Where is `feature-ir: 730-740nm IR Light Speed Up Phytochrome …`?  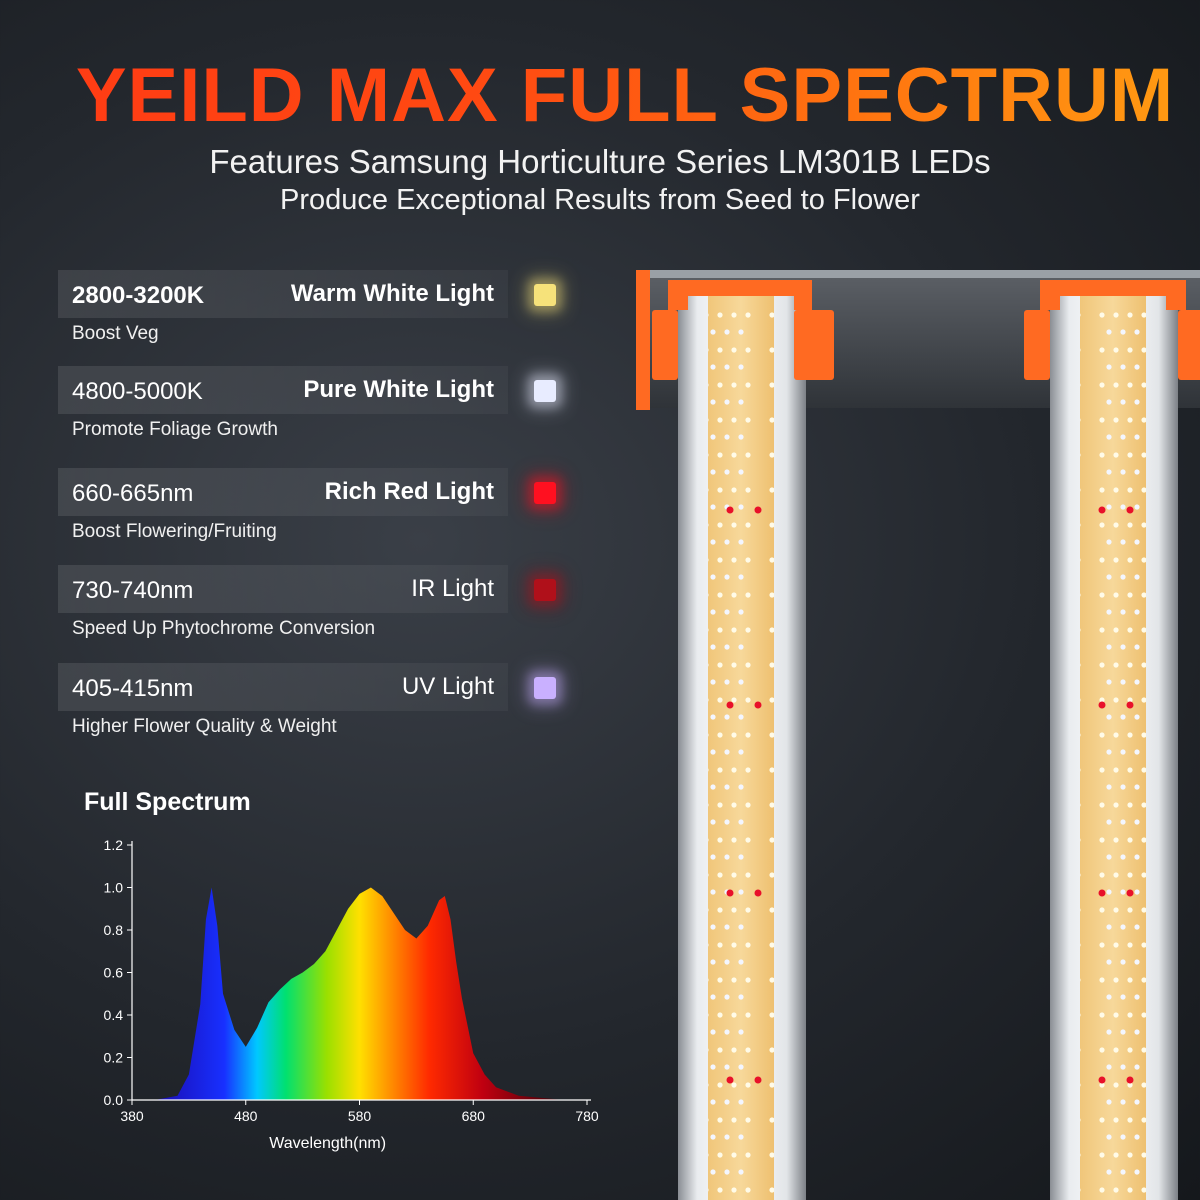
feature-ir: 730-740nm IR Light Speed Up Phytochrome … is located at coordinates (318, 620).